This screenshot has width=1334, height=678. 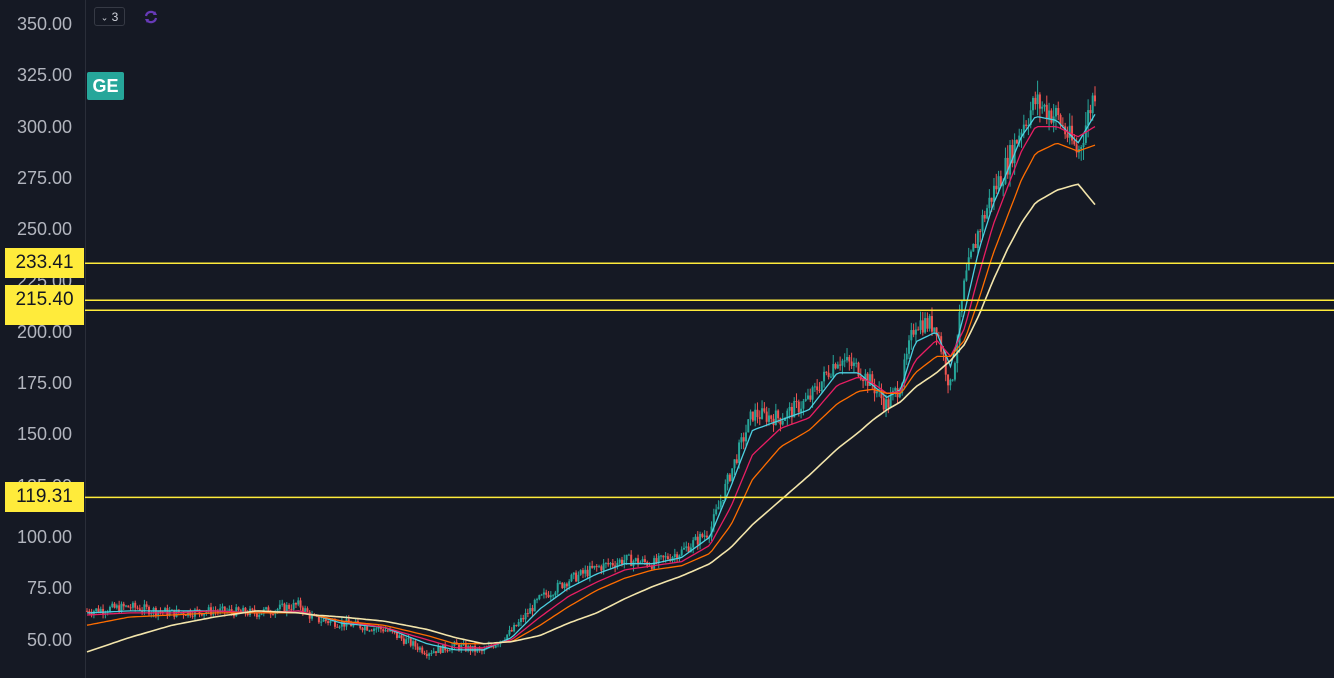 What do you see at coordinates (44, 331) in the screenshot?
I see `y-tick-label: 200.00` at bounding box center [44, 331].